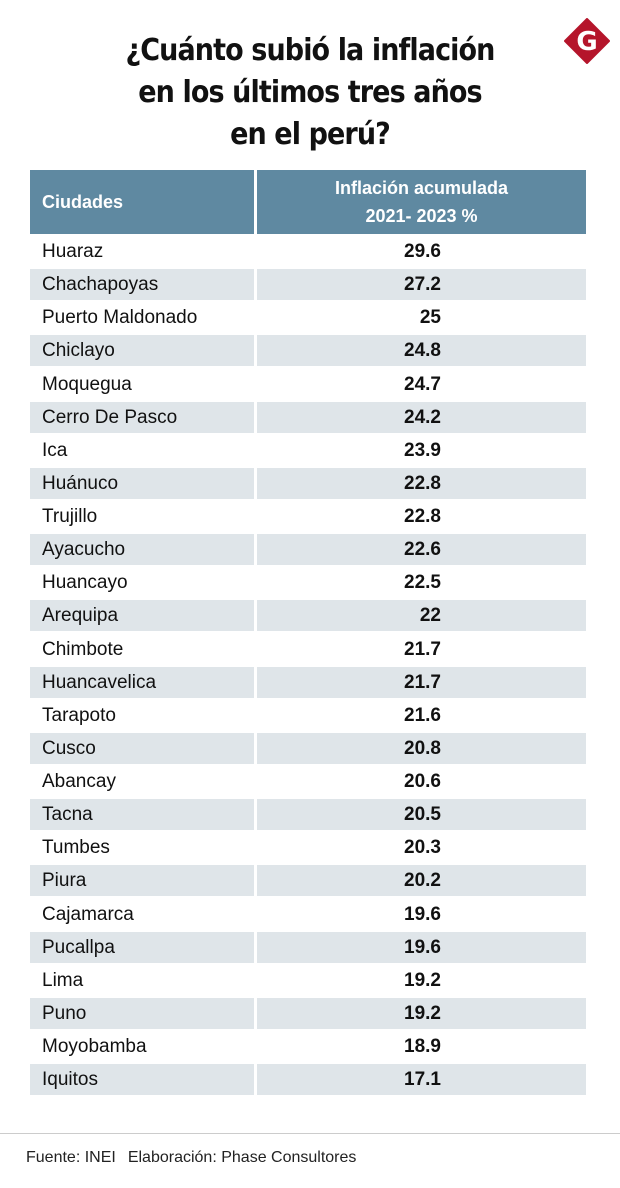 The height and width of the screenshot is (1188, 620). What do you see at coordinates (421, 216) in the screenshot?
I see `column-header-line: 2021- 2023 %` at bounding box center [421, 216].